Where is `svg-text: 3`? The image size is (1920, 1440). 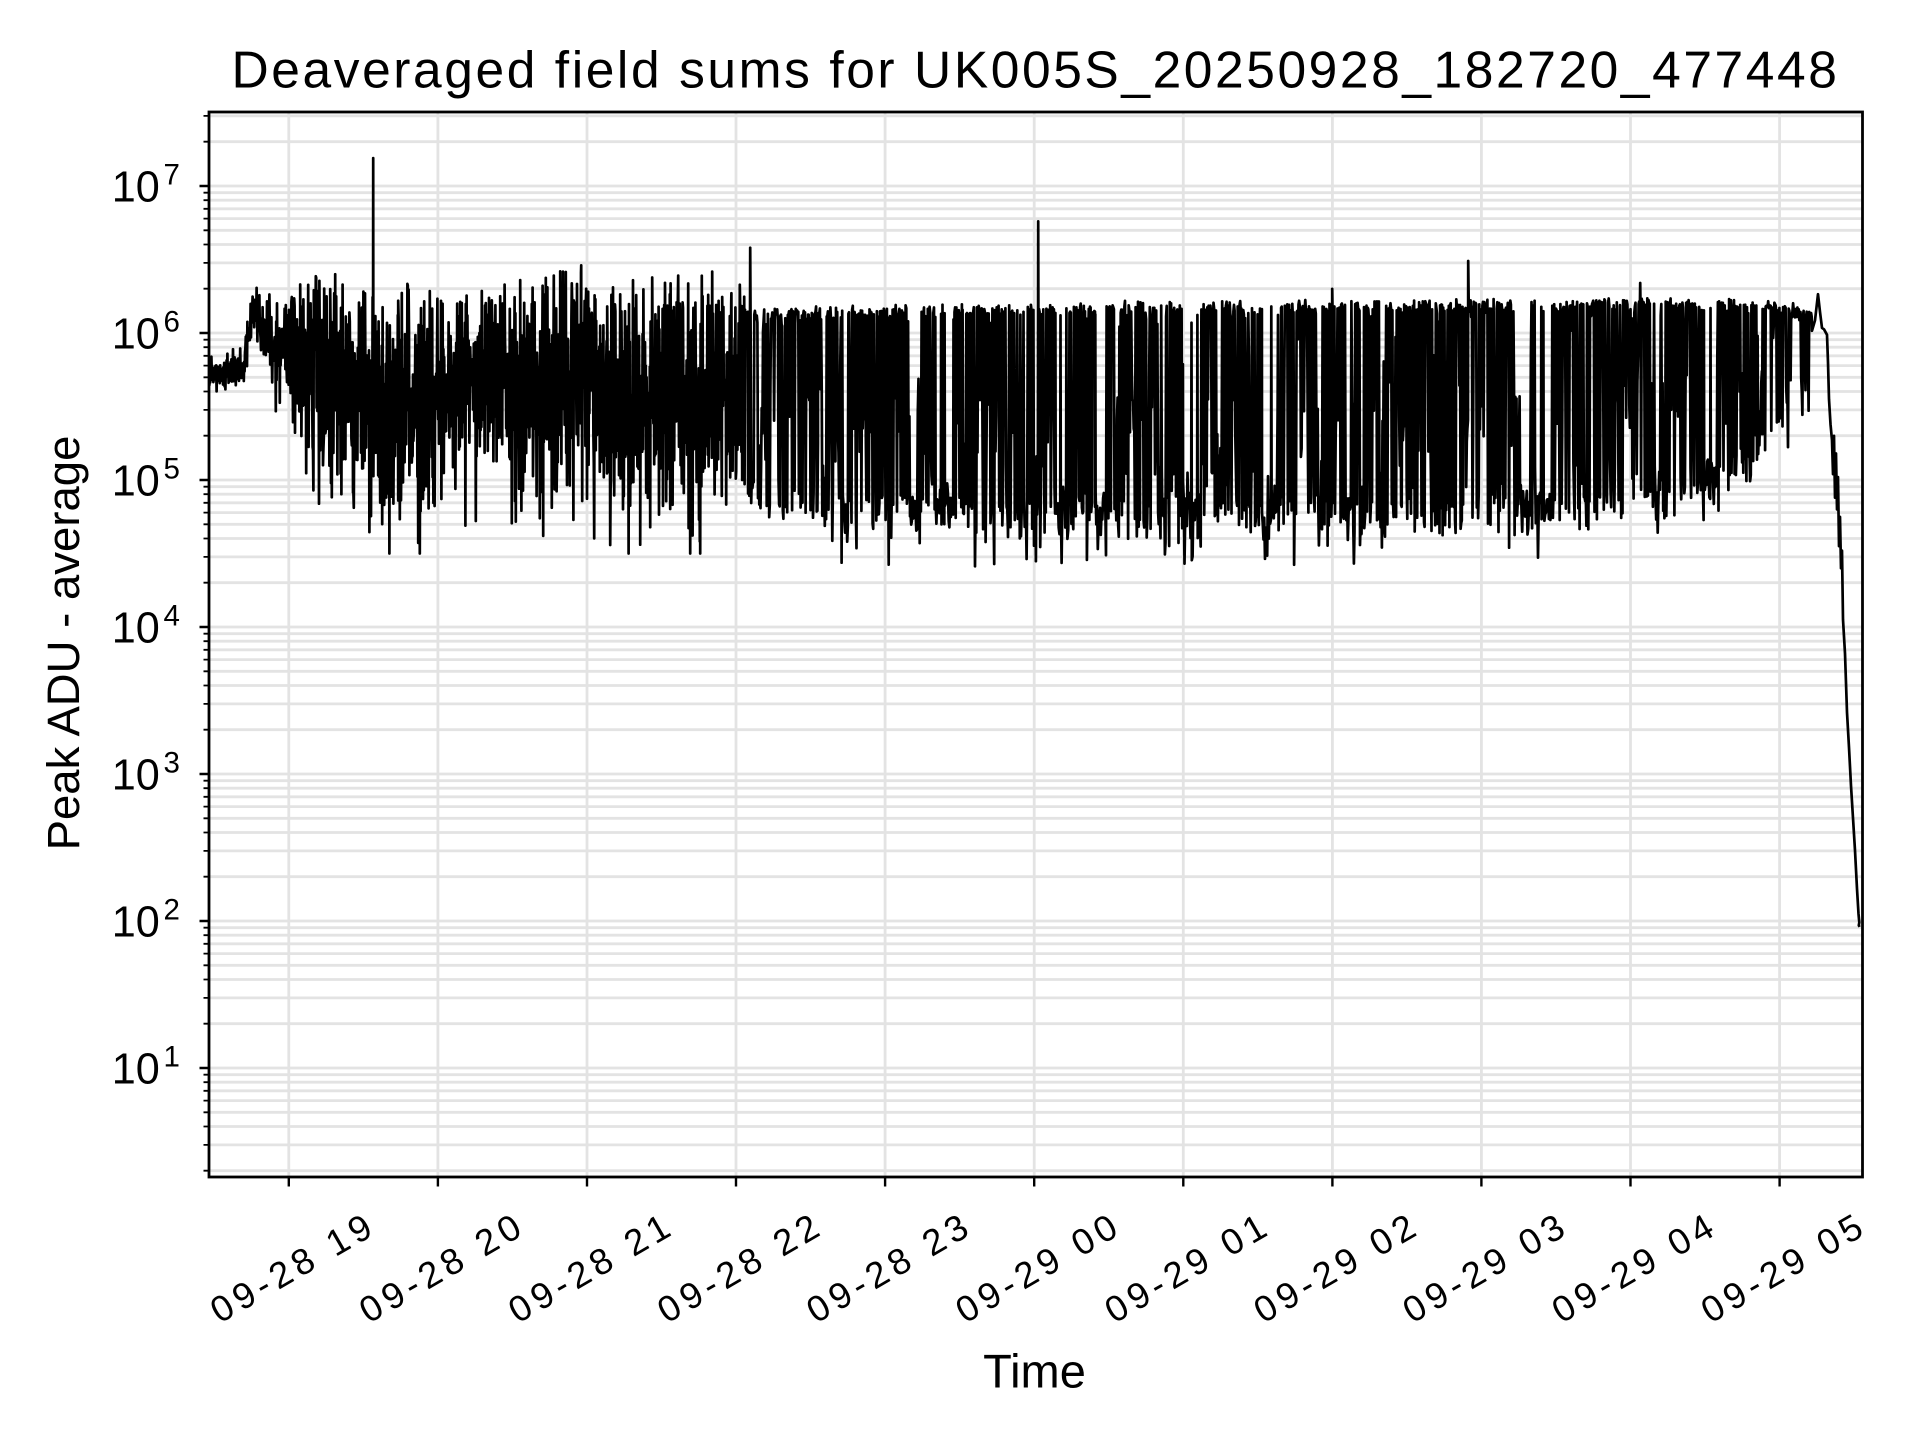
svg-text: 3 is located at coordinates (172, 762).